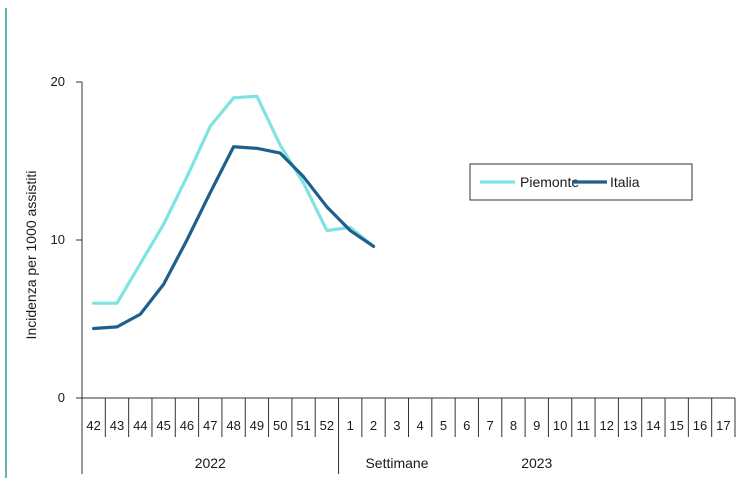 The width and height of the screenshot is (737, 484). What do you see at coordinates (653, 425) in the screenshot?
I see `x-tick-label: 14` at bounding box center [653, 425].